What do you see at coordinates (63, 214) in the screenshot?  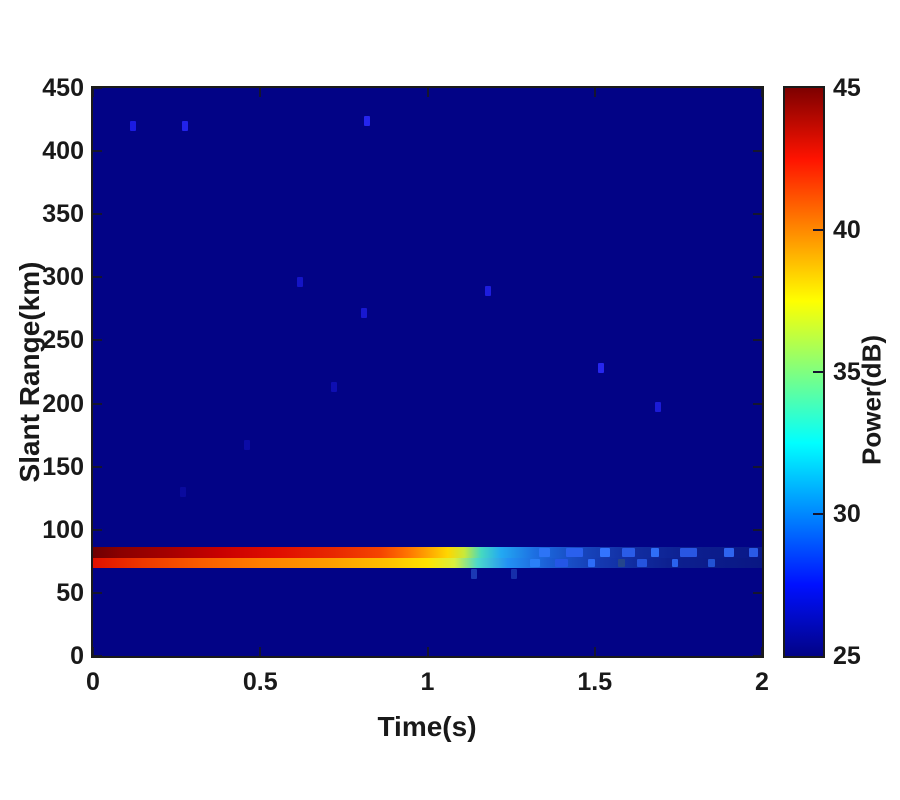 I see `y-tick-label: 350` at bounding box center [63, 214].